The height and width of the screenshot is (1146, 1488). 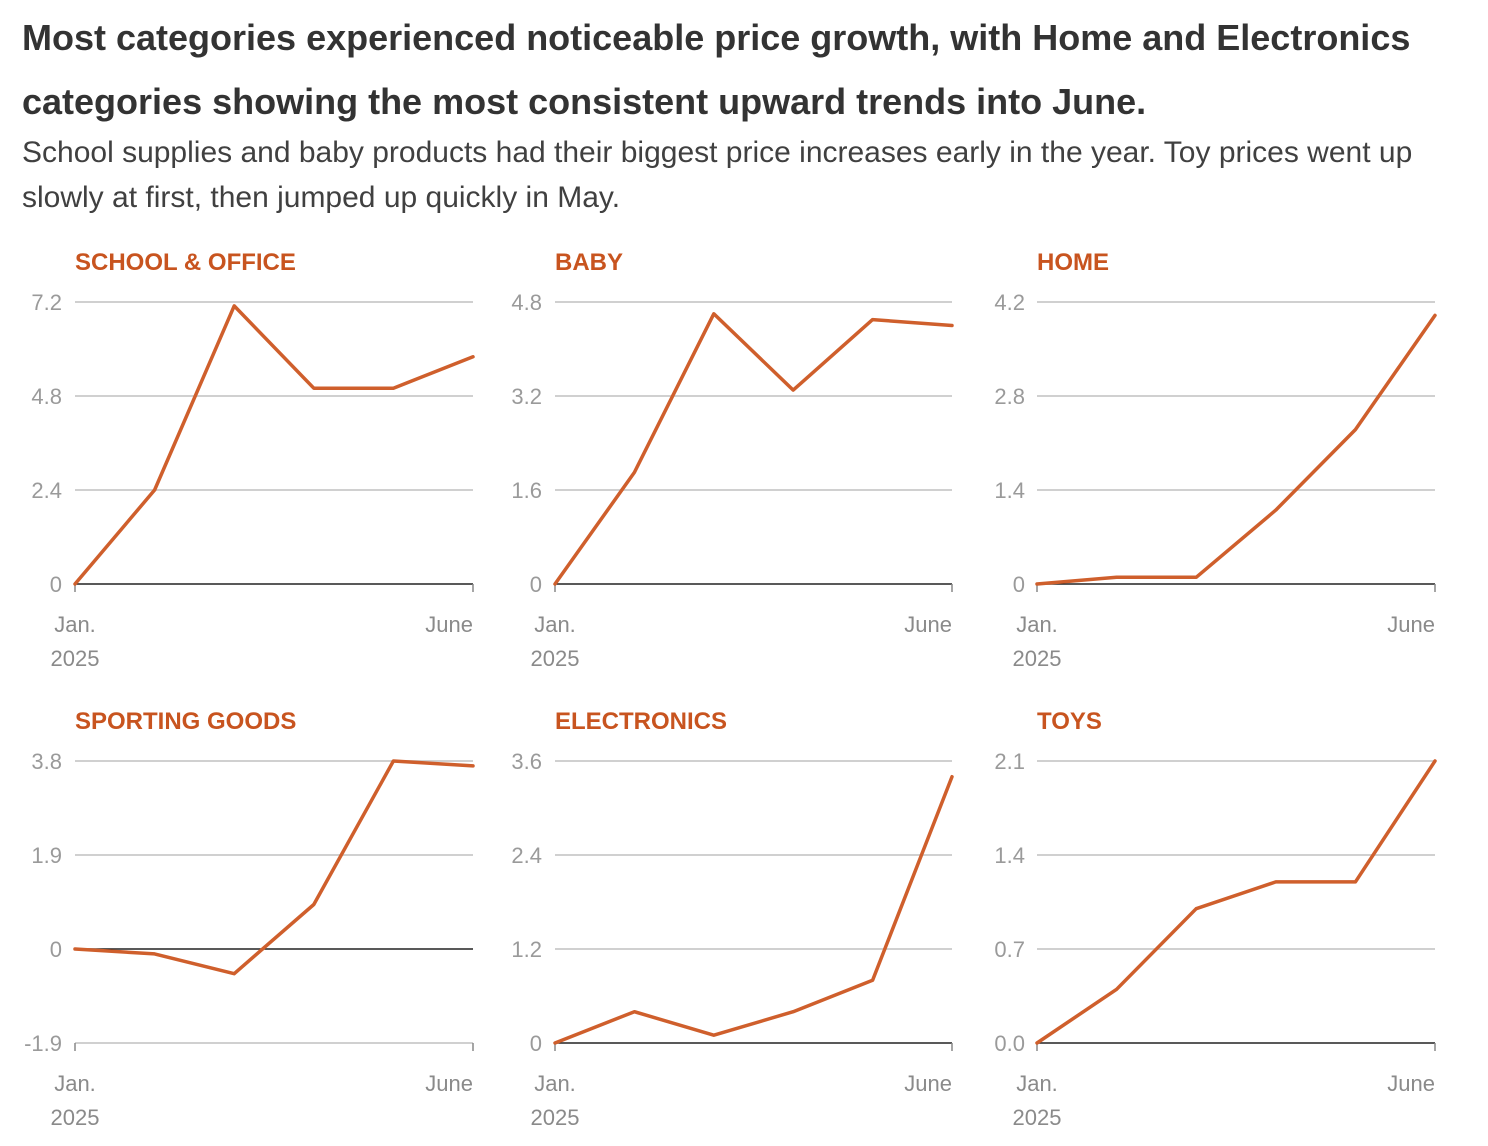 I want to click on y-tick-label: -1.9, so click(x=43, y=1043).